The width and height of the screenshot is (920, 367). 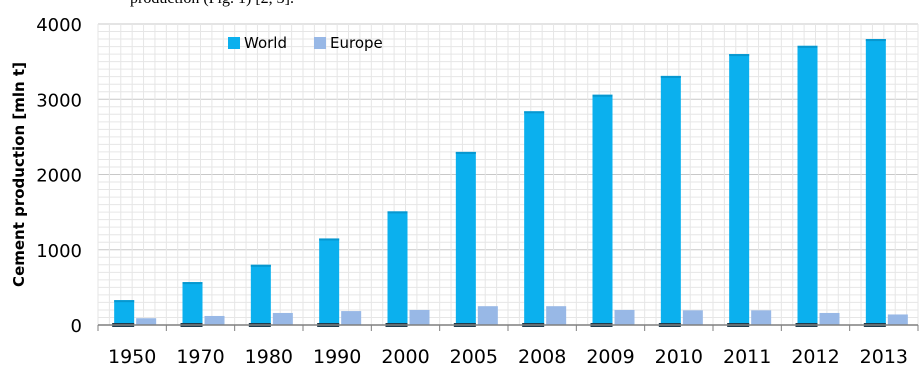 I want to click on bar-europe-2009, so click(x=624, y=317).